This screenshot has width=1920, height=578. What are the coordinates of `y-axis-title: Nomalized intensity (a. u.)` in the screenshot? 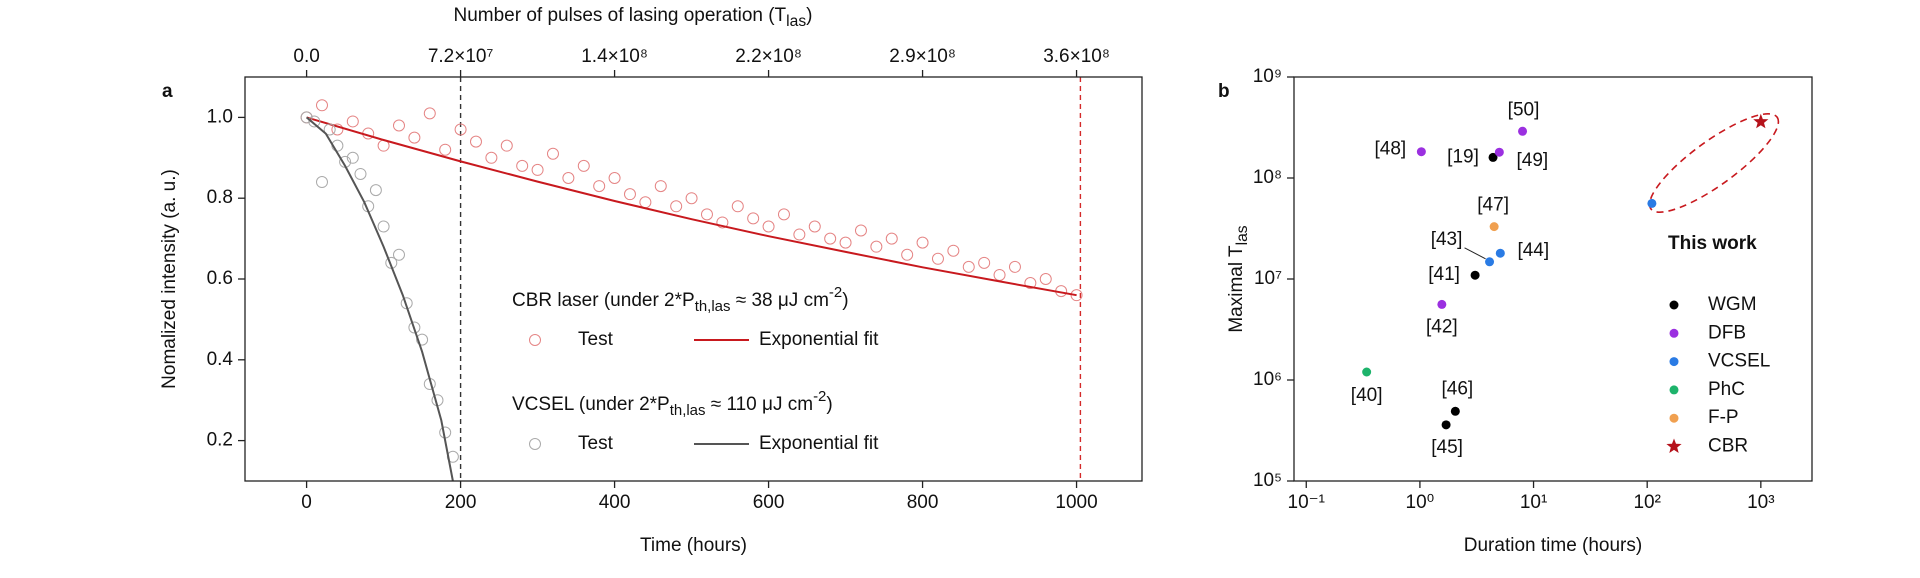 It's located at (169, 279).